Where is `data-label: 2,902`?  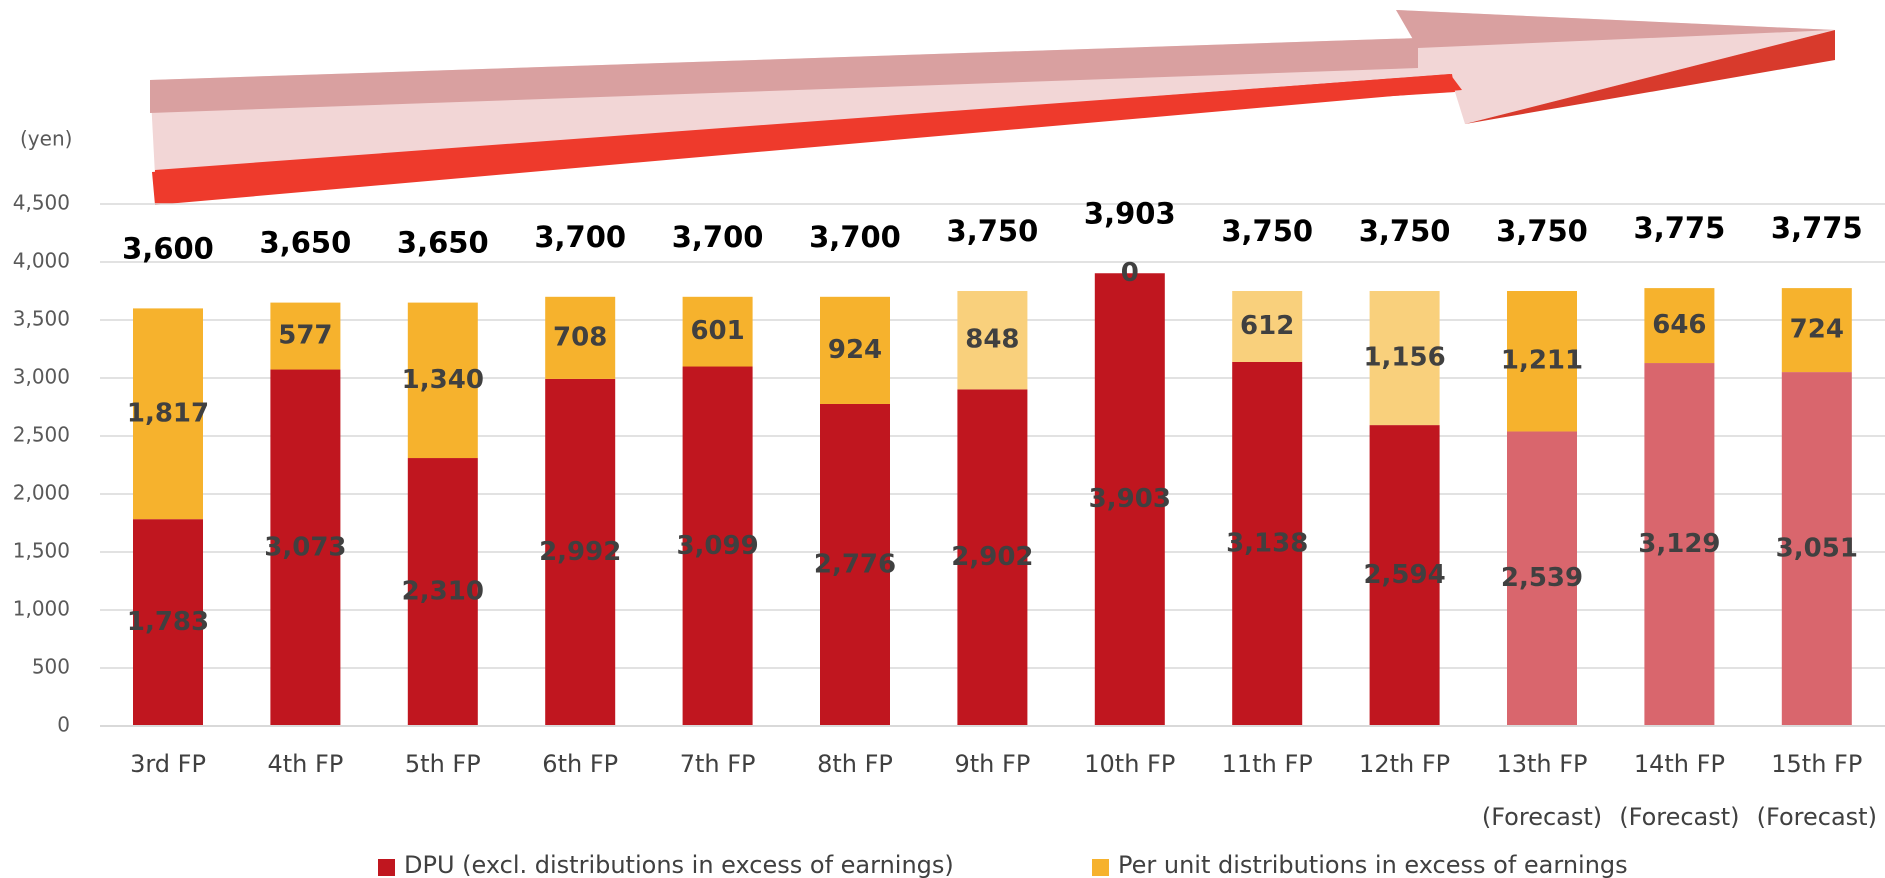
data-label: 2,902 is located at coordinates (992, 557).